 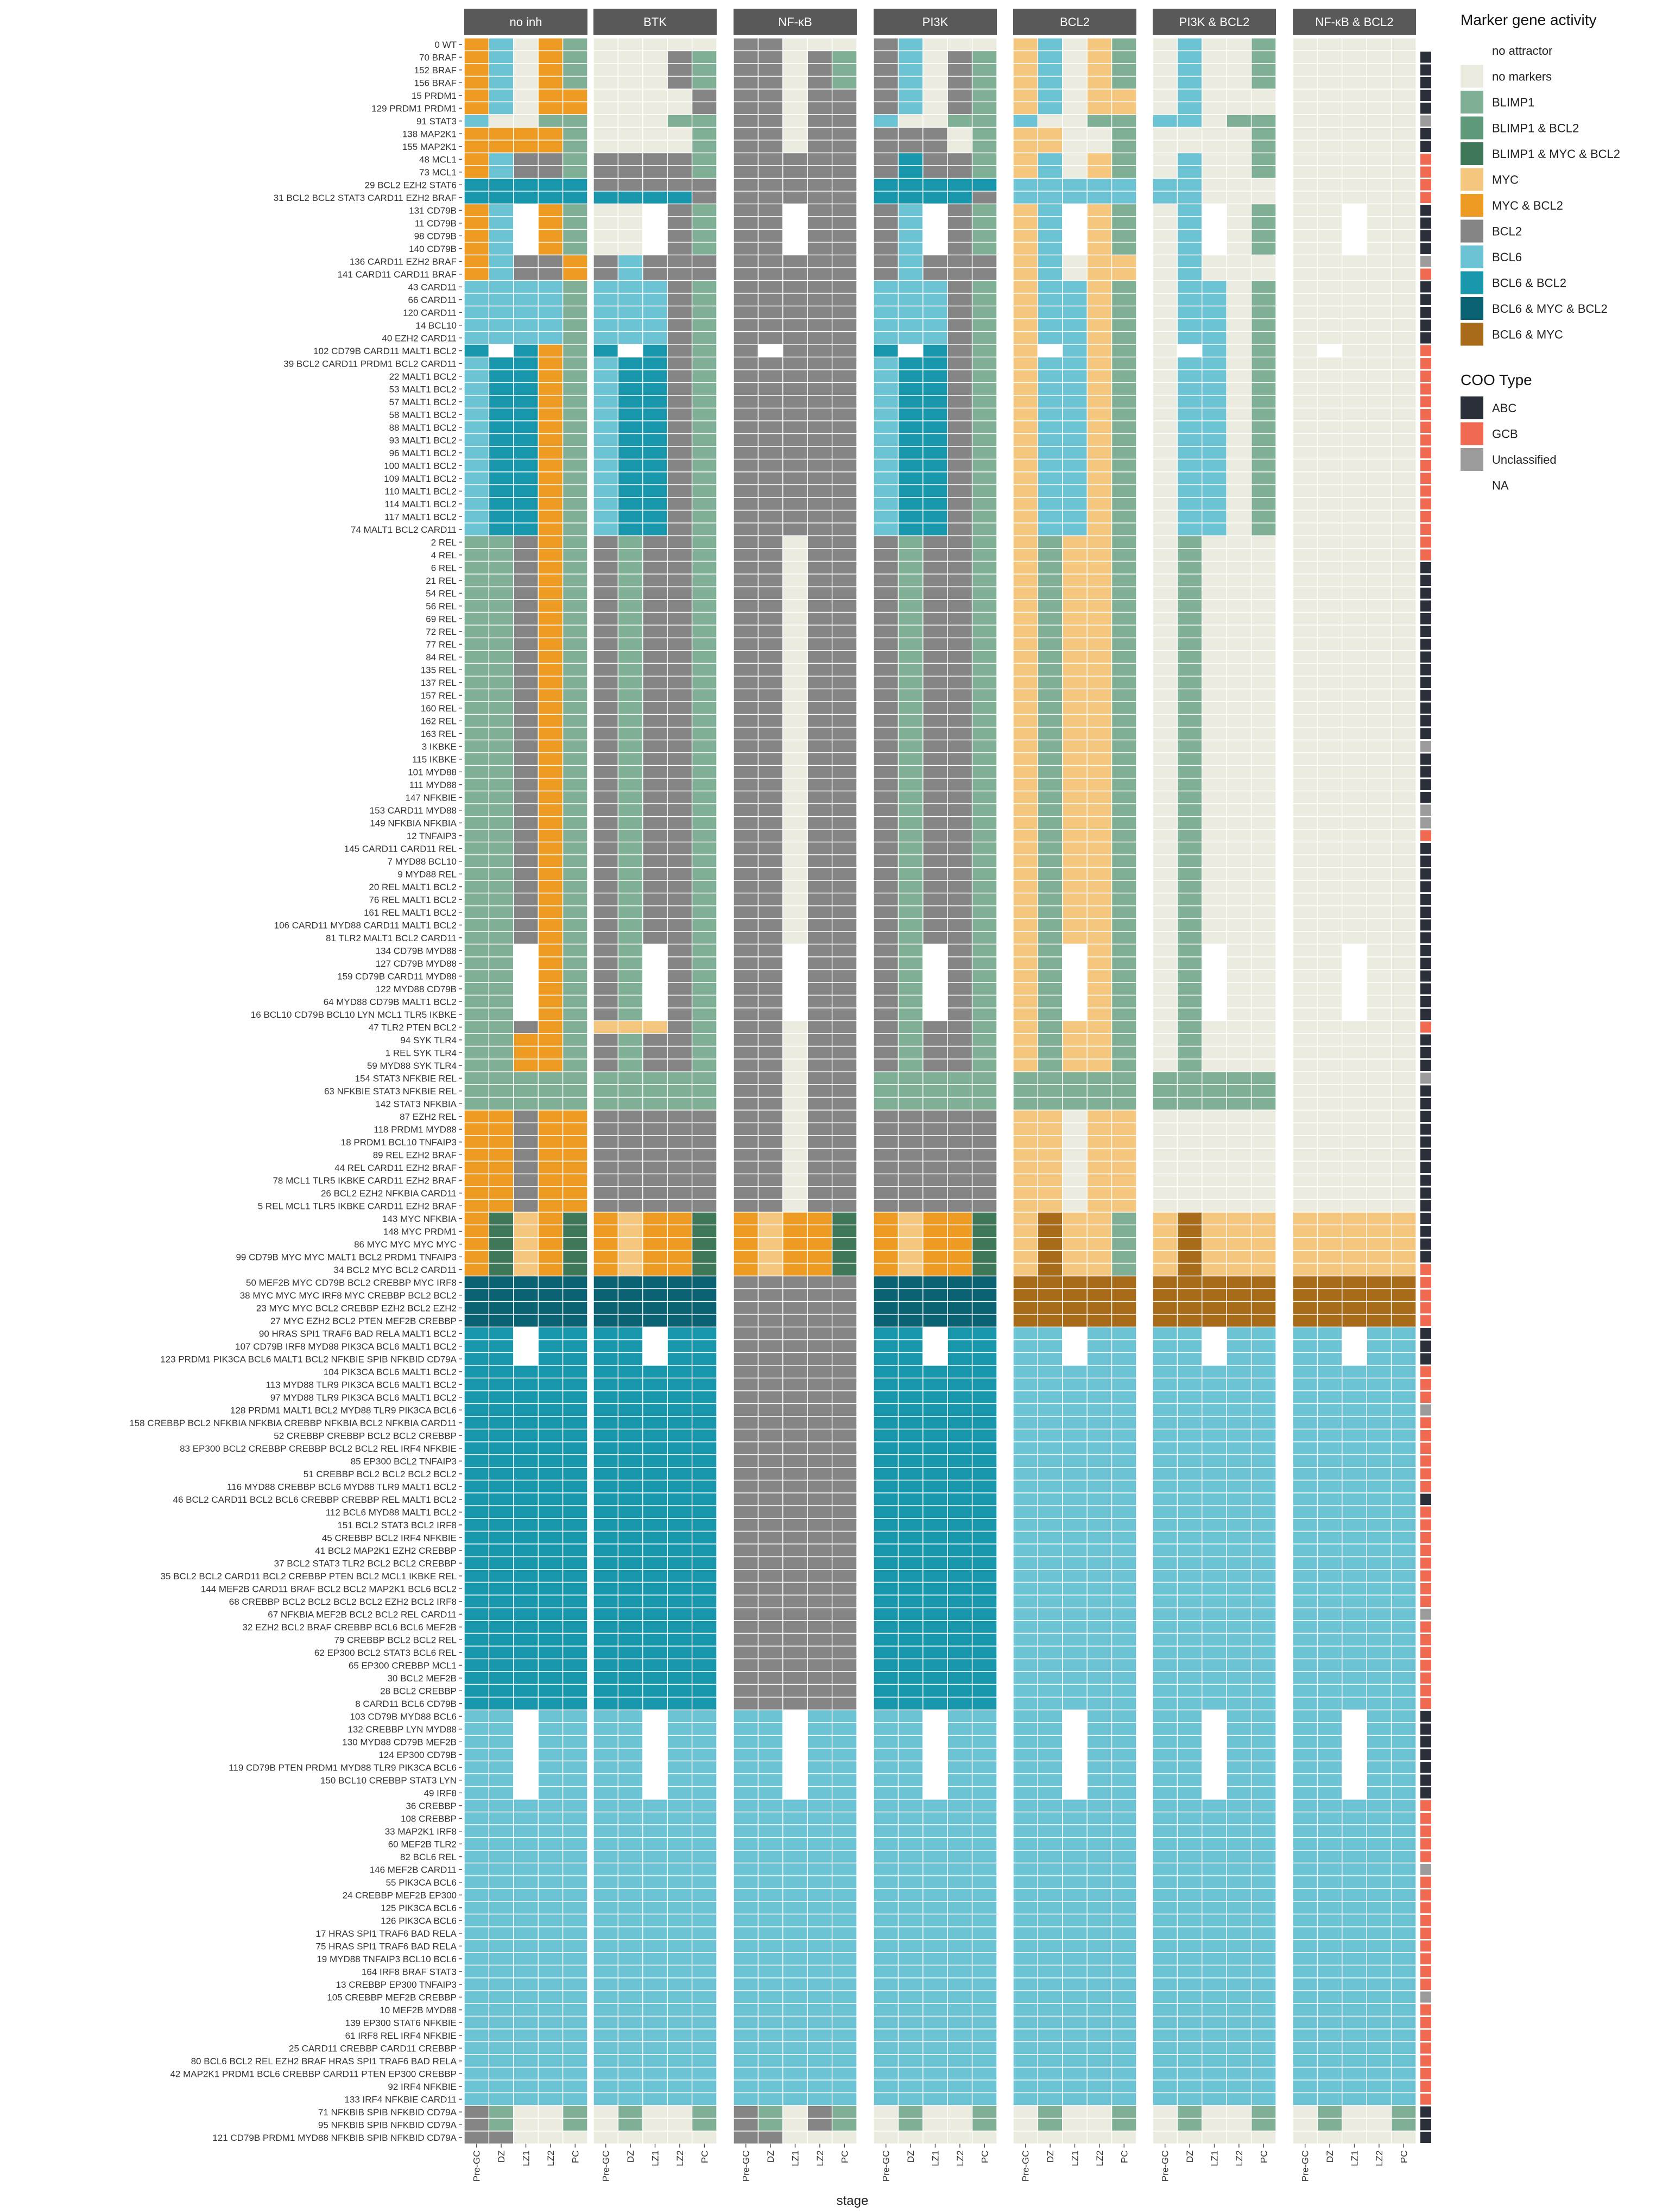 I want to click on row-label: 48 MCL1, so click(x=438, y=159).